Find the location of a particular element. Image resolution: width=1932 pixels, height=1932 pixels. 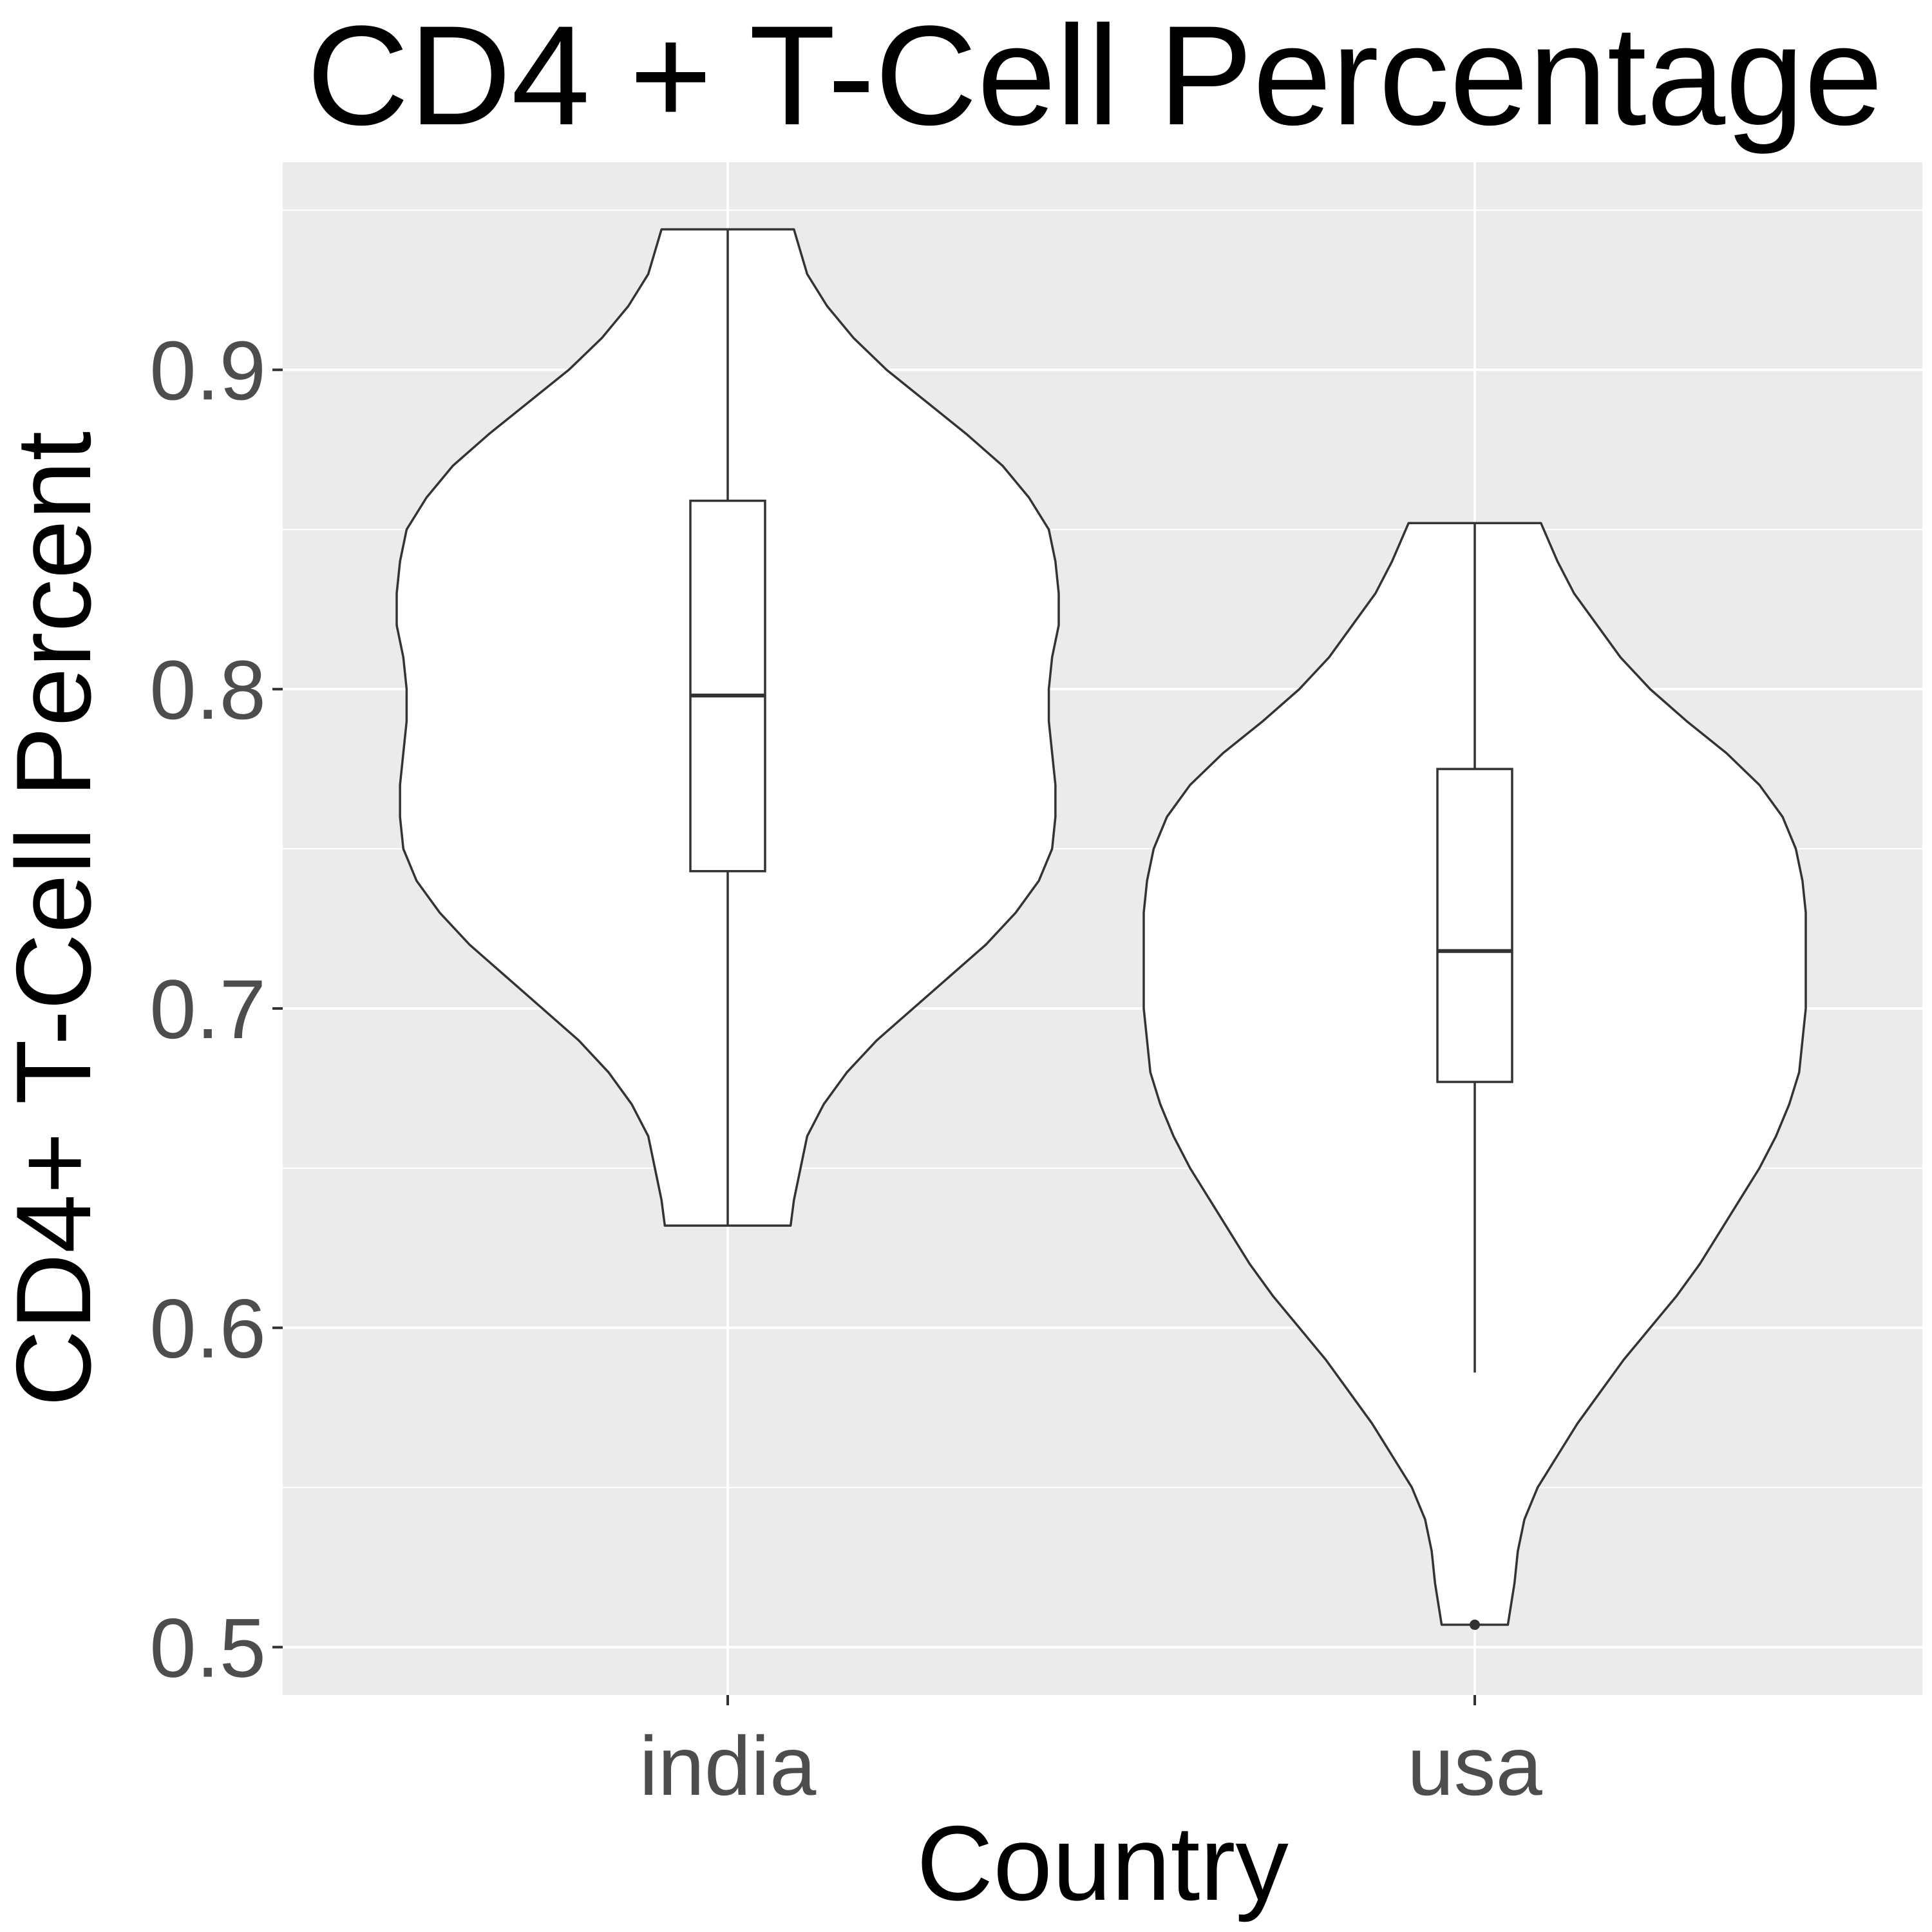

x-tick-label-india: india is located at coordinates (728, 1766).